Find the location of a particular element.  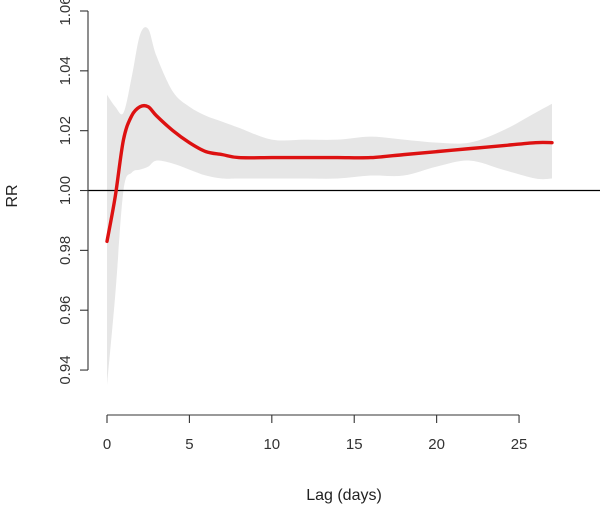

y-tick-label: 1.02 is located at coordinates (65, 130).